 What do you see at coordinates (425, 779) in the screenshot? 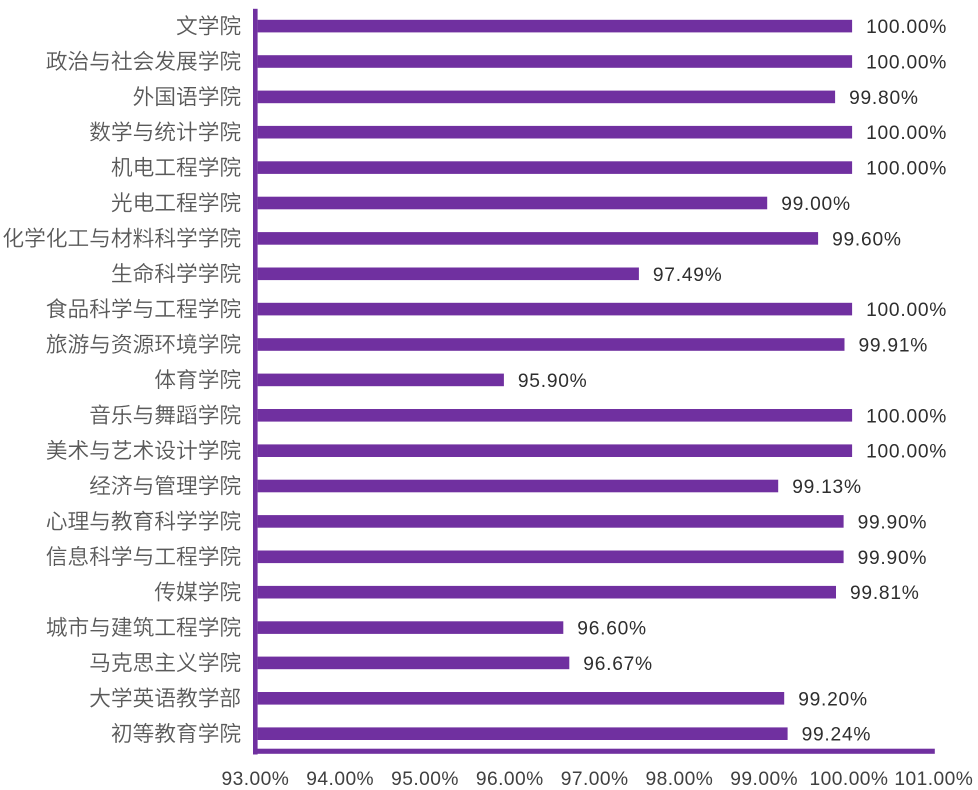
I see `svg-text: 95.00%` at bounding box center [425, 779].